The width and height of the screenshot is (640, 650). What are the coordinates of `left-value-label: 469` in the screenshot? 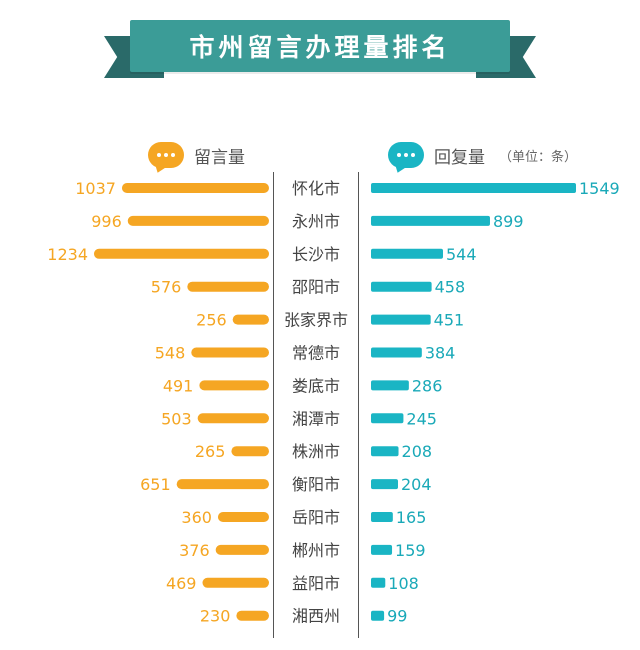 It's located at (181, 583).